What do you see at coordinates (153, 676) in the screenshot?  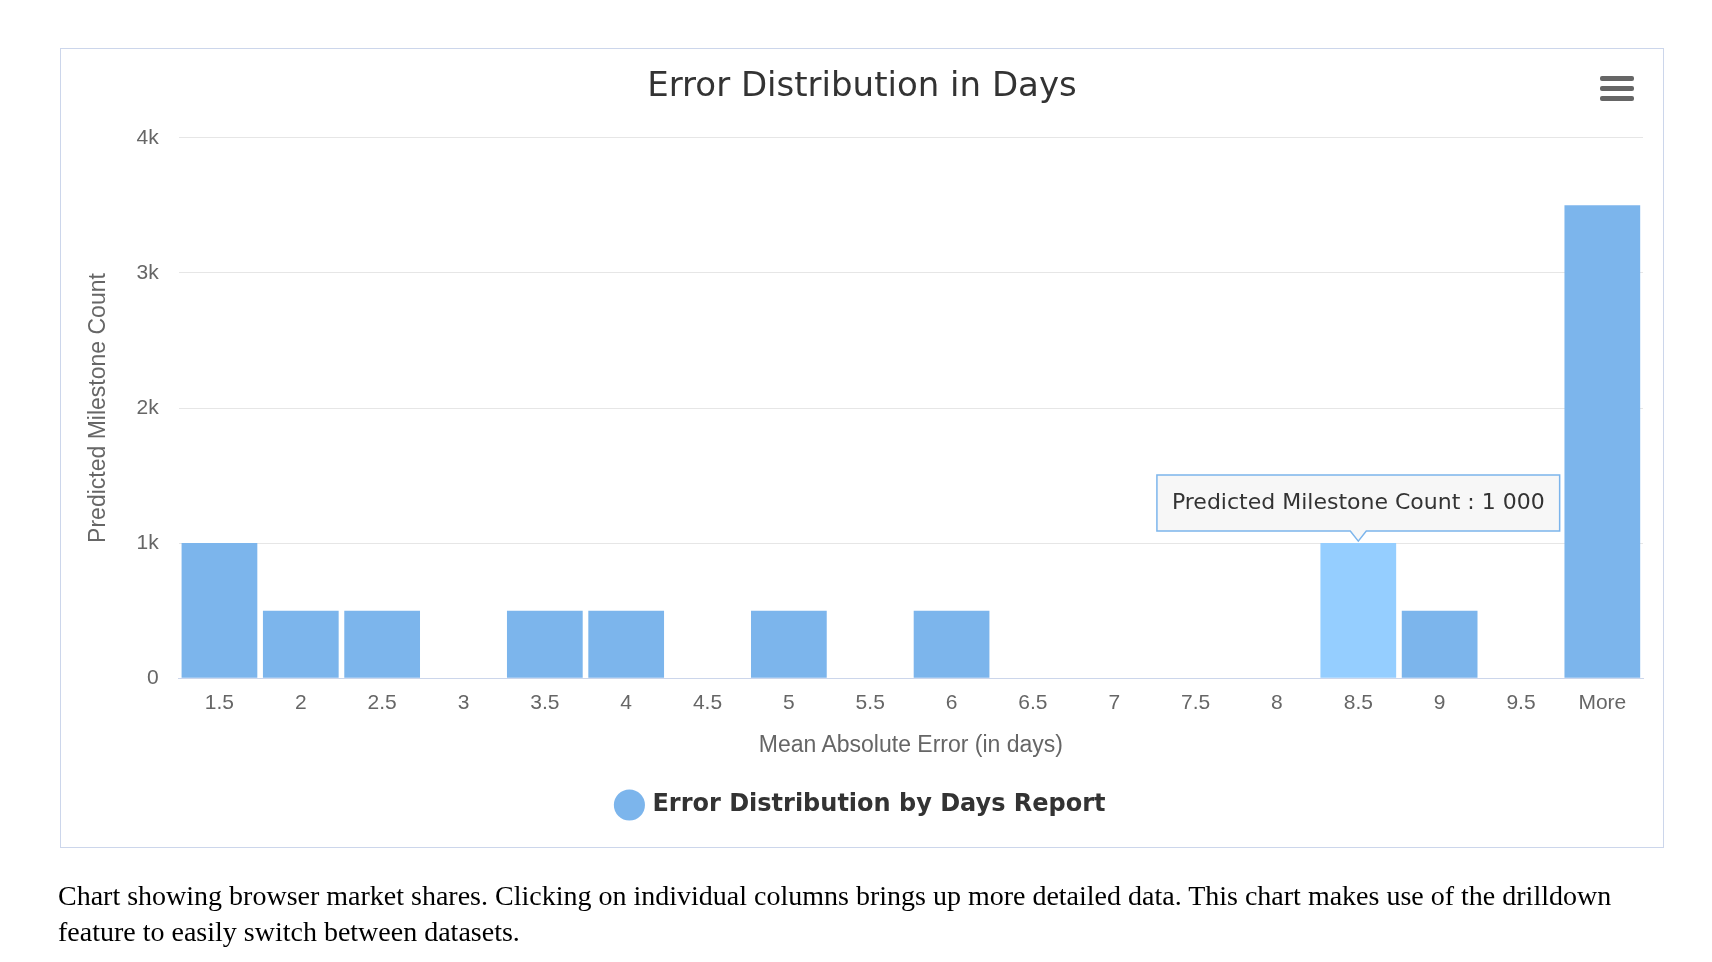 I see `y-tick-label: 0` at bounding box center [153, 676].